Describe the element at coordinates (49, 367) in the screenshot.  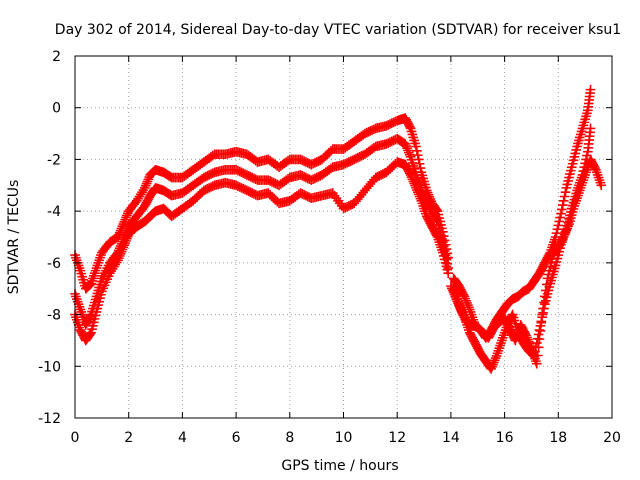
I see `y-tick-label: -10` at that location.